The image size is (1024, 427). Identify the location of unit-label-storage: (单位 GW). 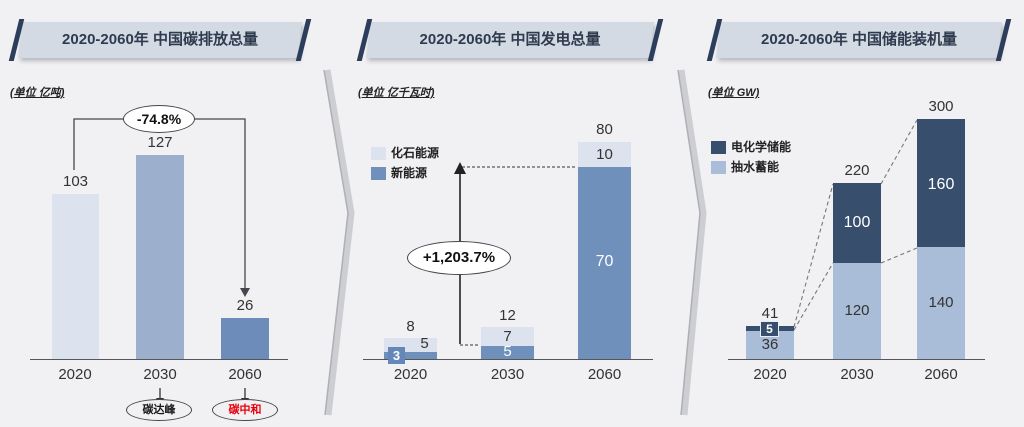
(734, 93).